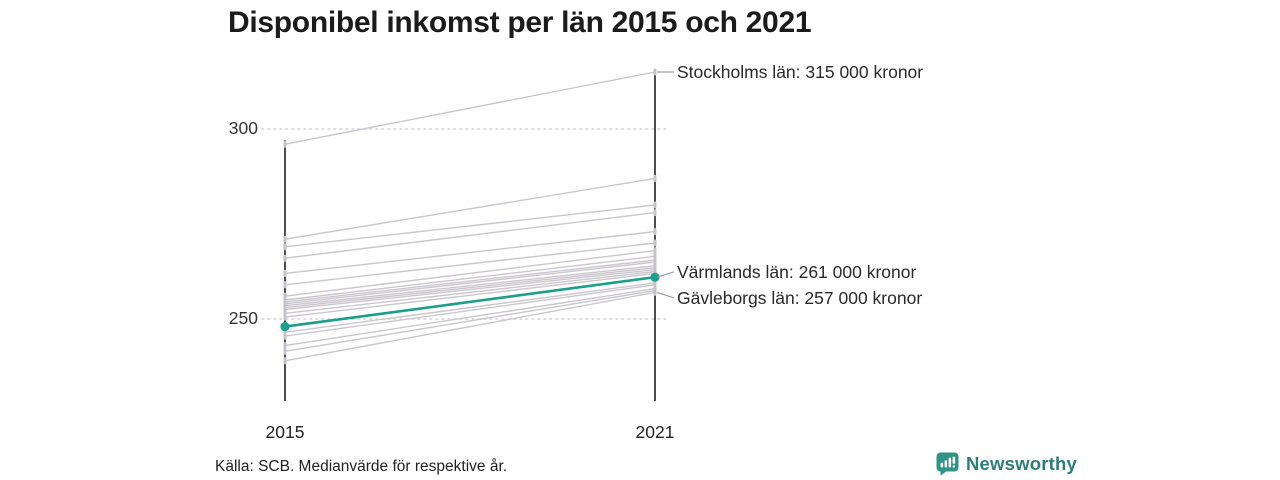 The width and height of the screenshot is (1280, 480). Describe the element at coordinates (800, 72) in the screenshot. I see `annotation-label: Stockholms län: 315 000 kronor` at that location.